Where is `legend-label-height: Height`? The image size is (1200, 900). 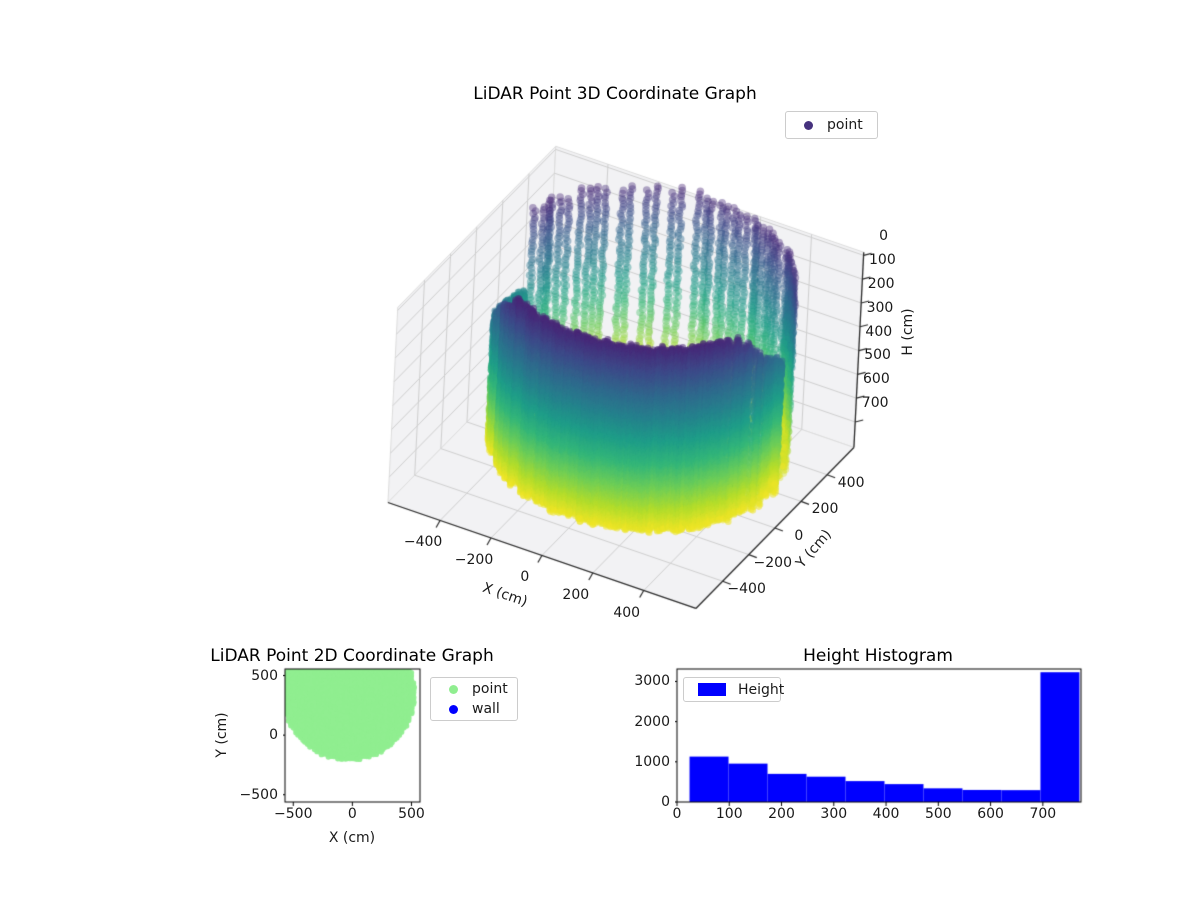
legend-label-height: Height is located at coordinates (761, 689).